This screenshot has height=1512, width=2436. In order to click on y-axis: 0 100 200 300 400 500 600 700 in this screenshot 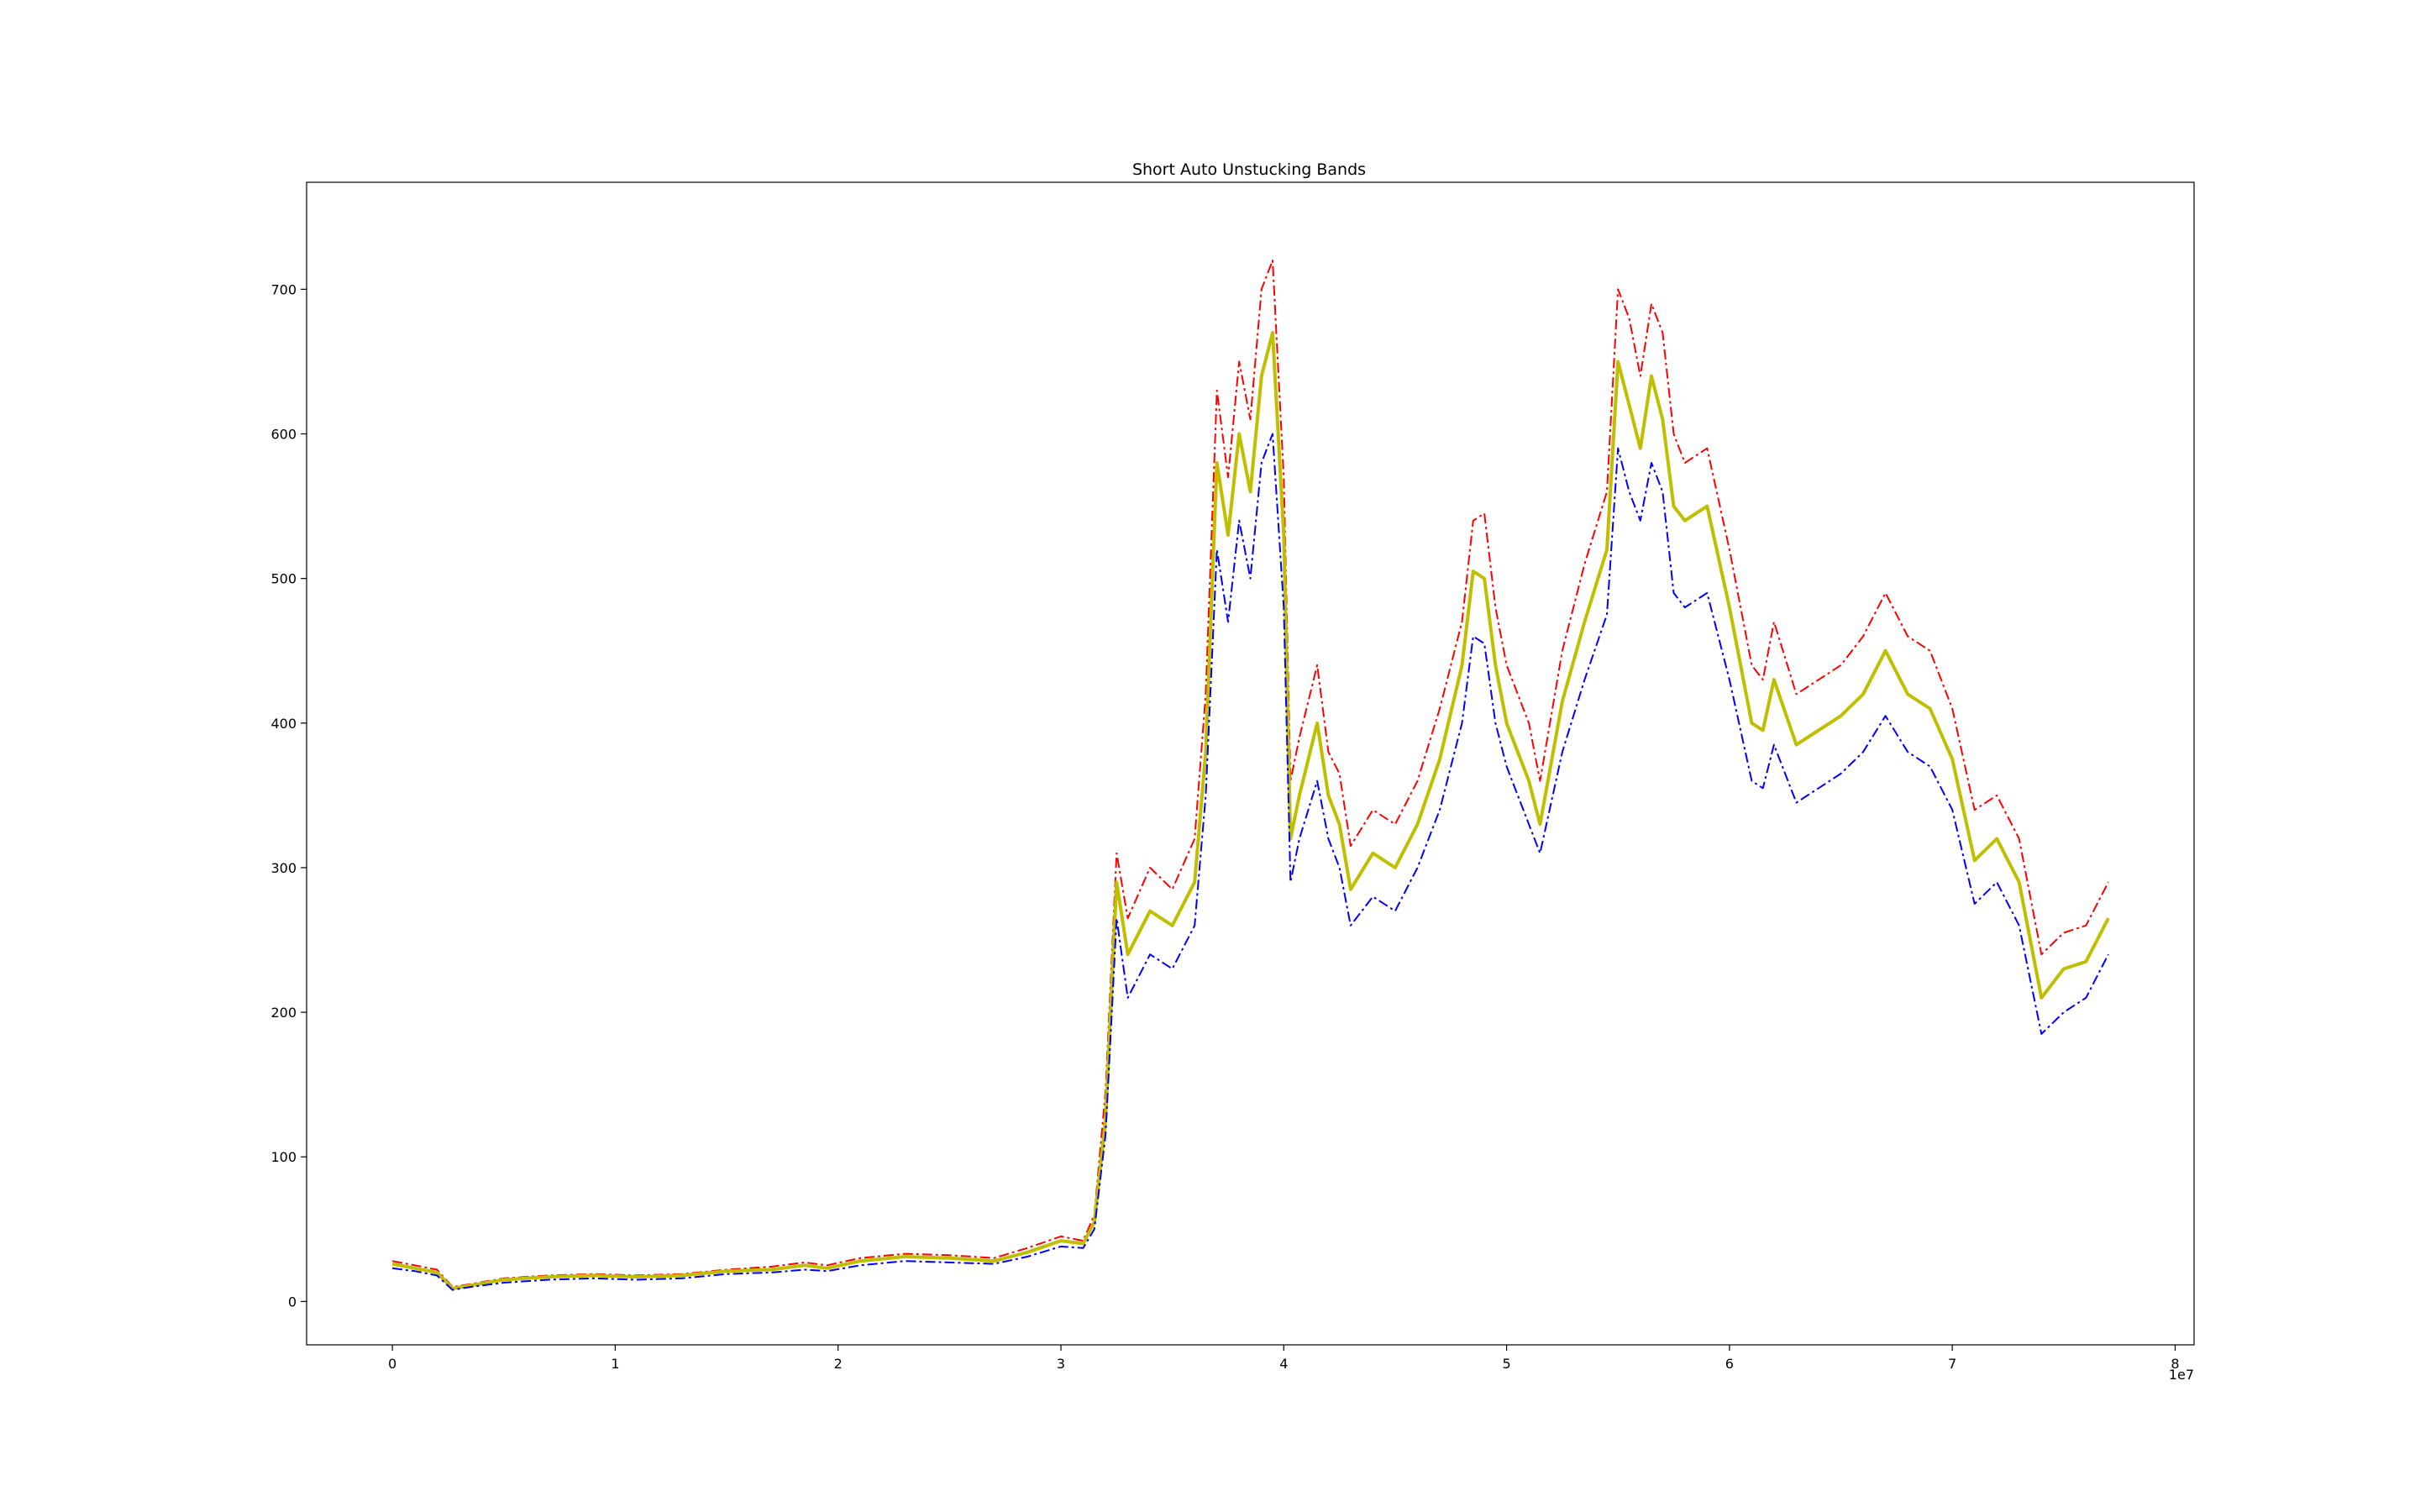, I will do `click(288, 795)`.